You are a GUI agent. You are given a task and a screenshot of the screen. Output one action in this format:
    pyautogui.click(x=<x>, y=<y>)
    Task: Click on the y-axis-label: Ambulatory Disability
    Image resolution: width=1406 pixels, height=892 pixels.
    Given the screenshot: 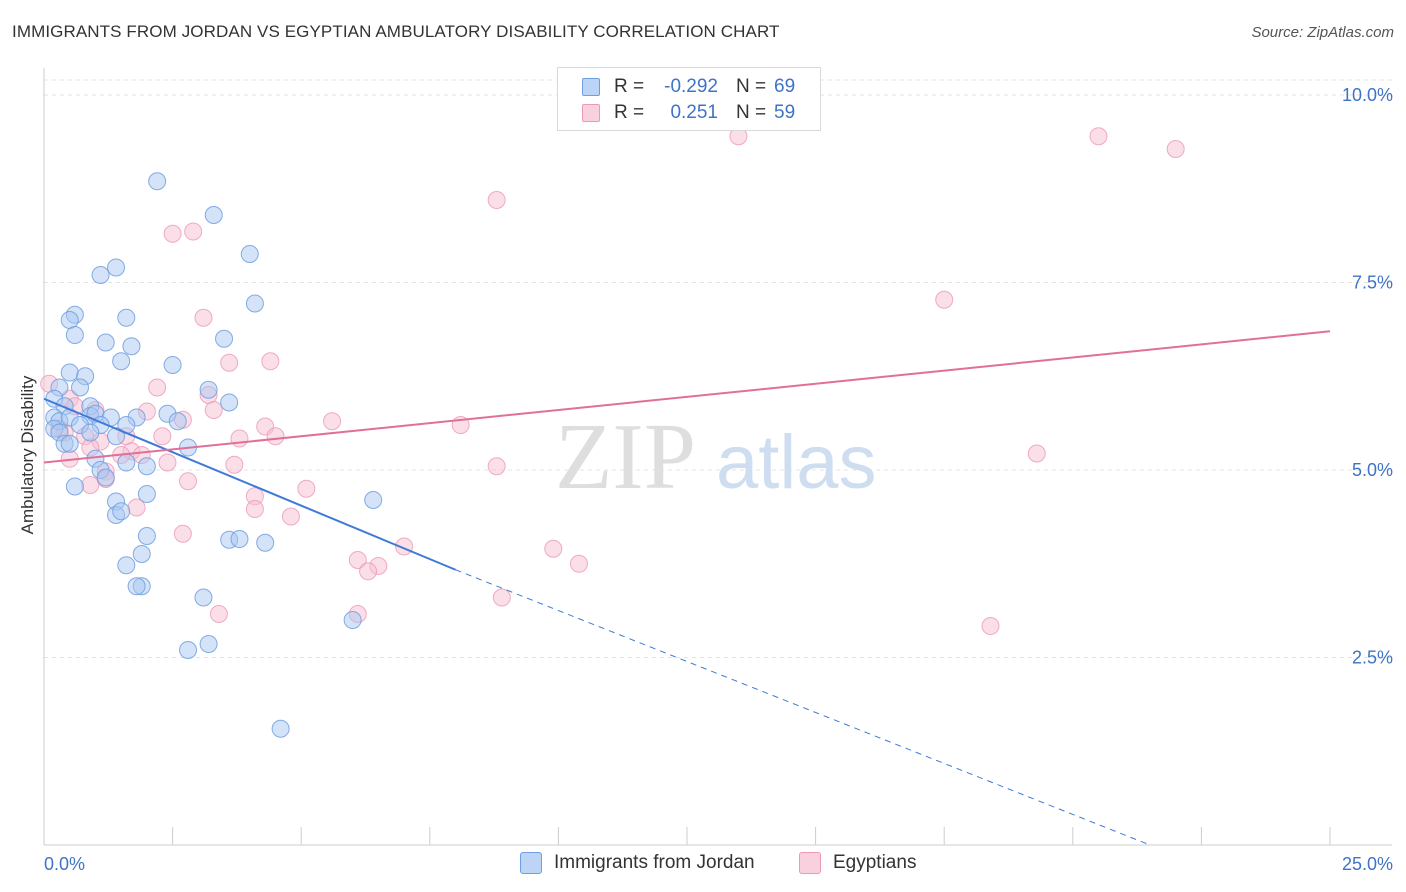 What is the action you would take?
    pyautogui.click(x=27, y=455)
    